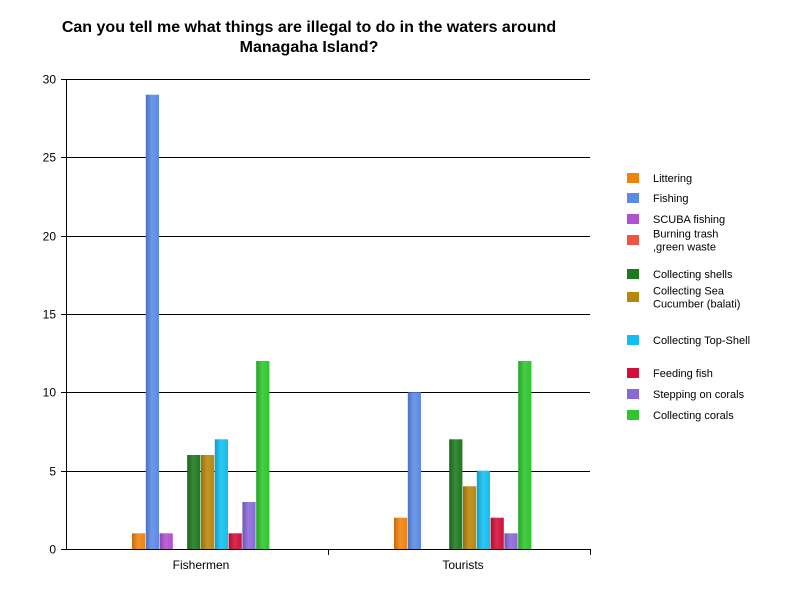 This screenshot has width=800, height=600. I want to click on legend-item: Burning trash,green waste, so click(672, 241).